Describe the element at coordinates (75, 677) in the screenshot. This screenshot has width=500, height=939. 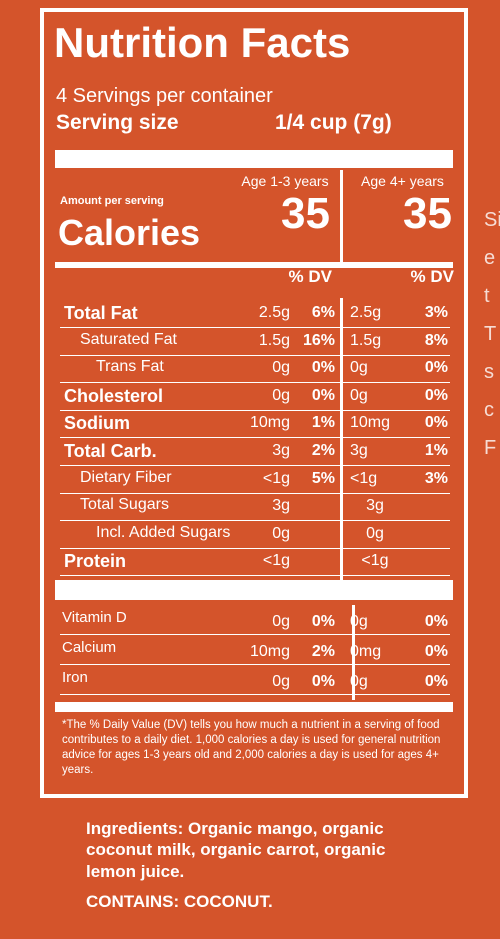
I see `vitamin-name: Iron` at that location.